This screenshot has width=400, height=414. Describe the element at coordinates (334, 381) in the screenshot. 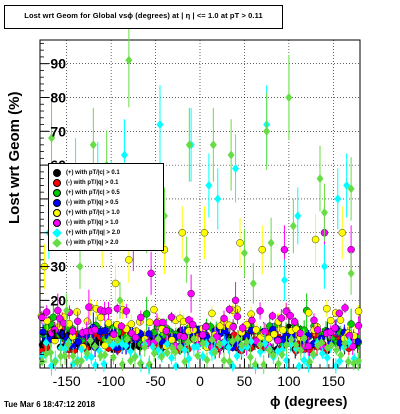

I see `x-tick-label: 150` at that location.